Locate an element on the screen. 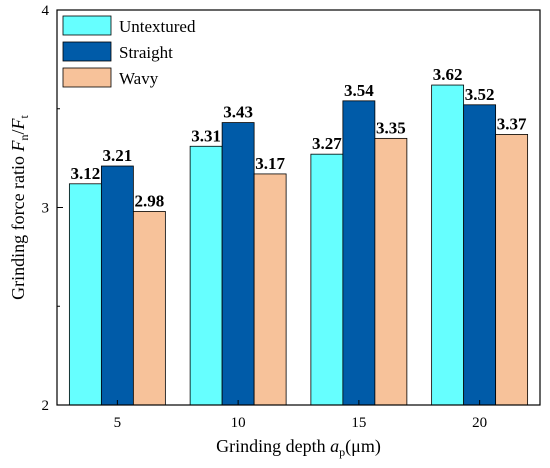 The image size is (550, 468). y-axis-title-main: Grinding force ratio is located at coordinates (18, 225).